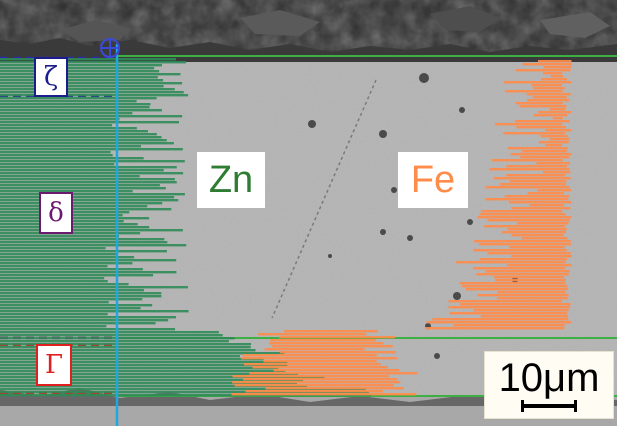 This screenshot has height=426, width=617. Describe the element at coordinates (231, 180) in the screenshot. I see `zn-element-label: Zn` at that location.